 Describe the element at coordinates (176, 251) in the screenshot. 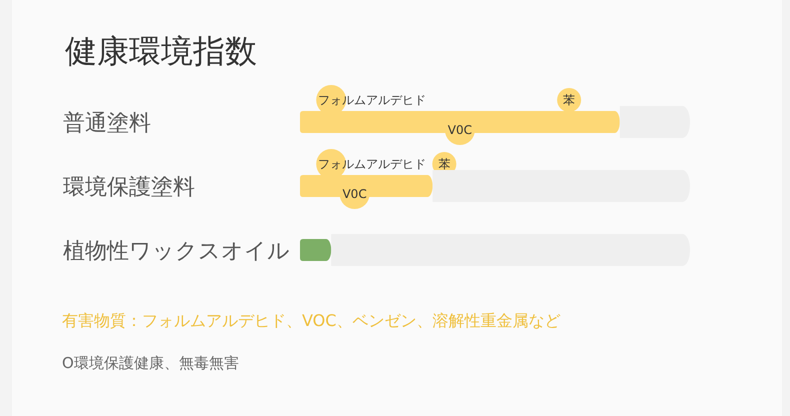

I see `y-tick-label: 植物性ワックスオイル` at that location.